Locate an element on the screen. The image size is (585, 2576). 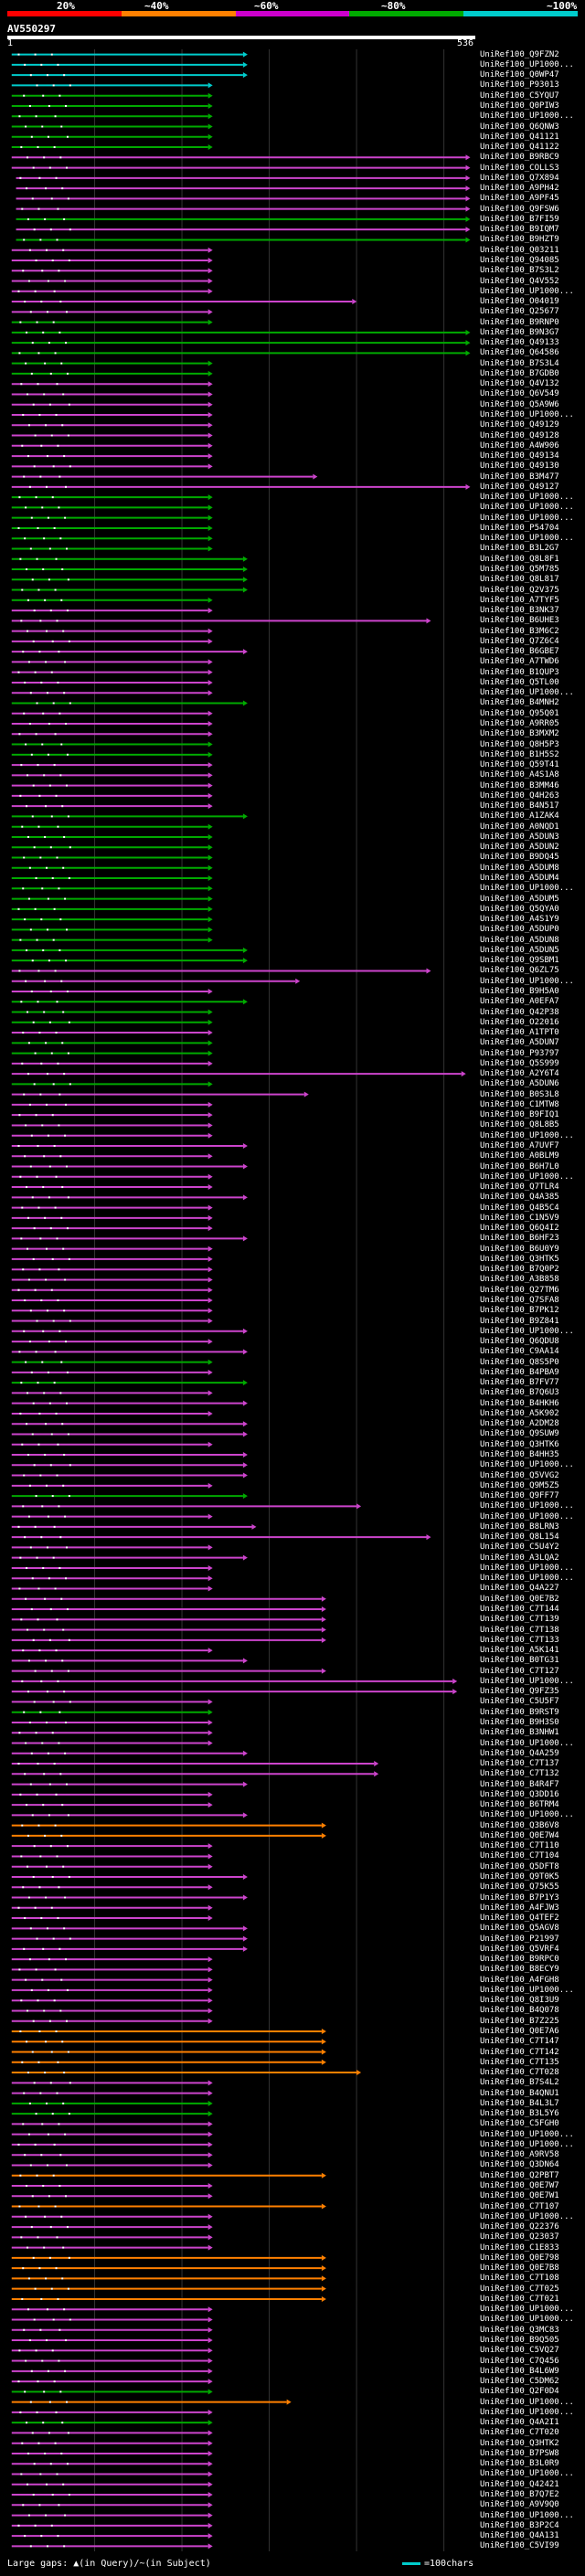
hit-label: UniRef100_Q6V549 is located at coordinates (519, 394).